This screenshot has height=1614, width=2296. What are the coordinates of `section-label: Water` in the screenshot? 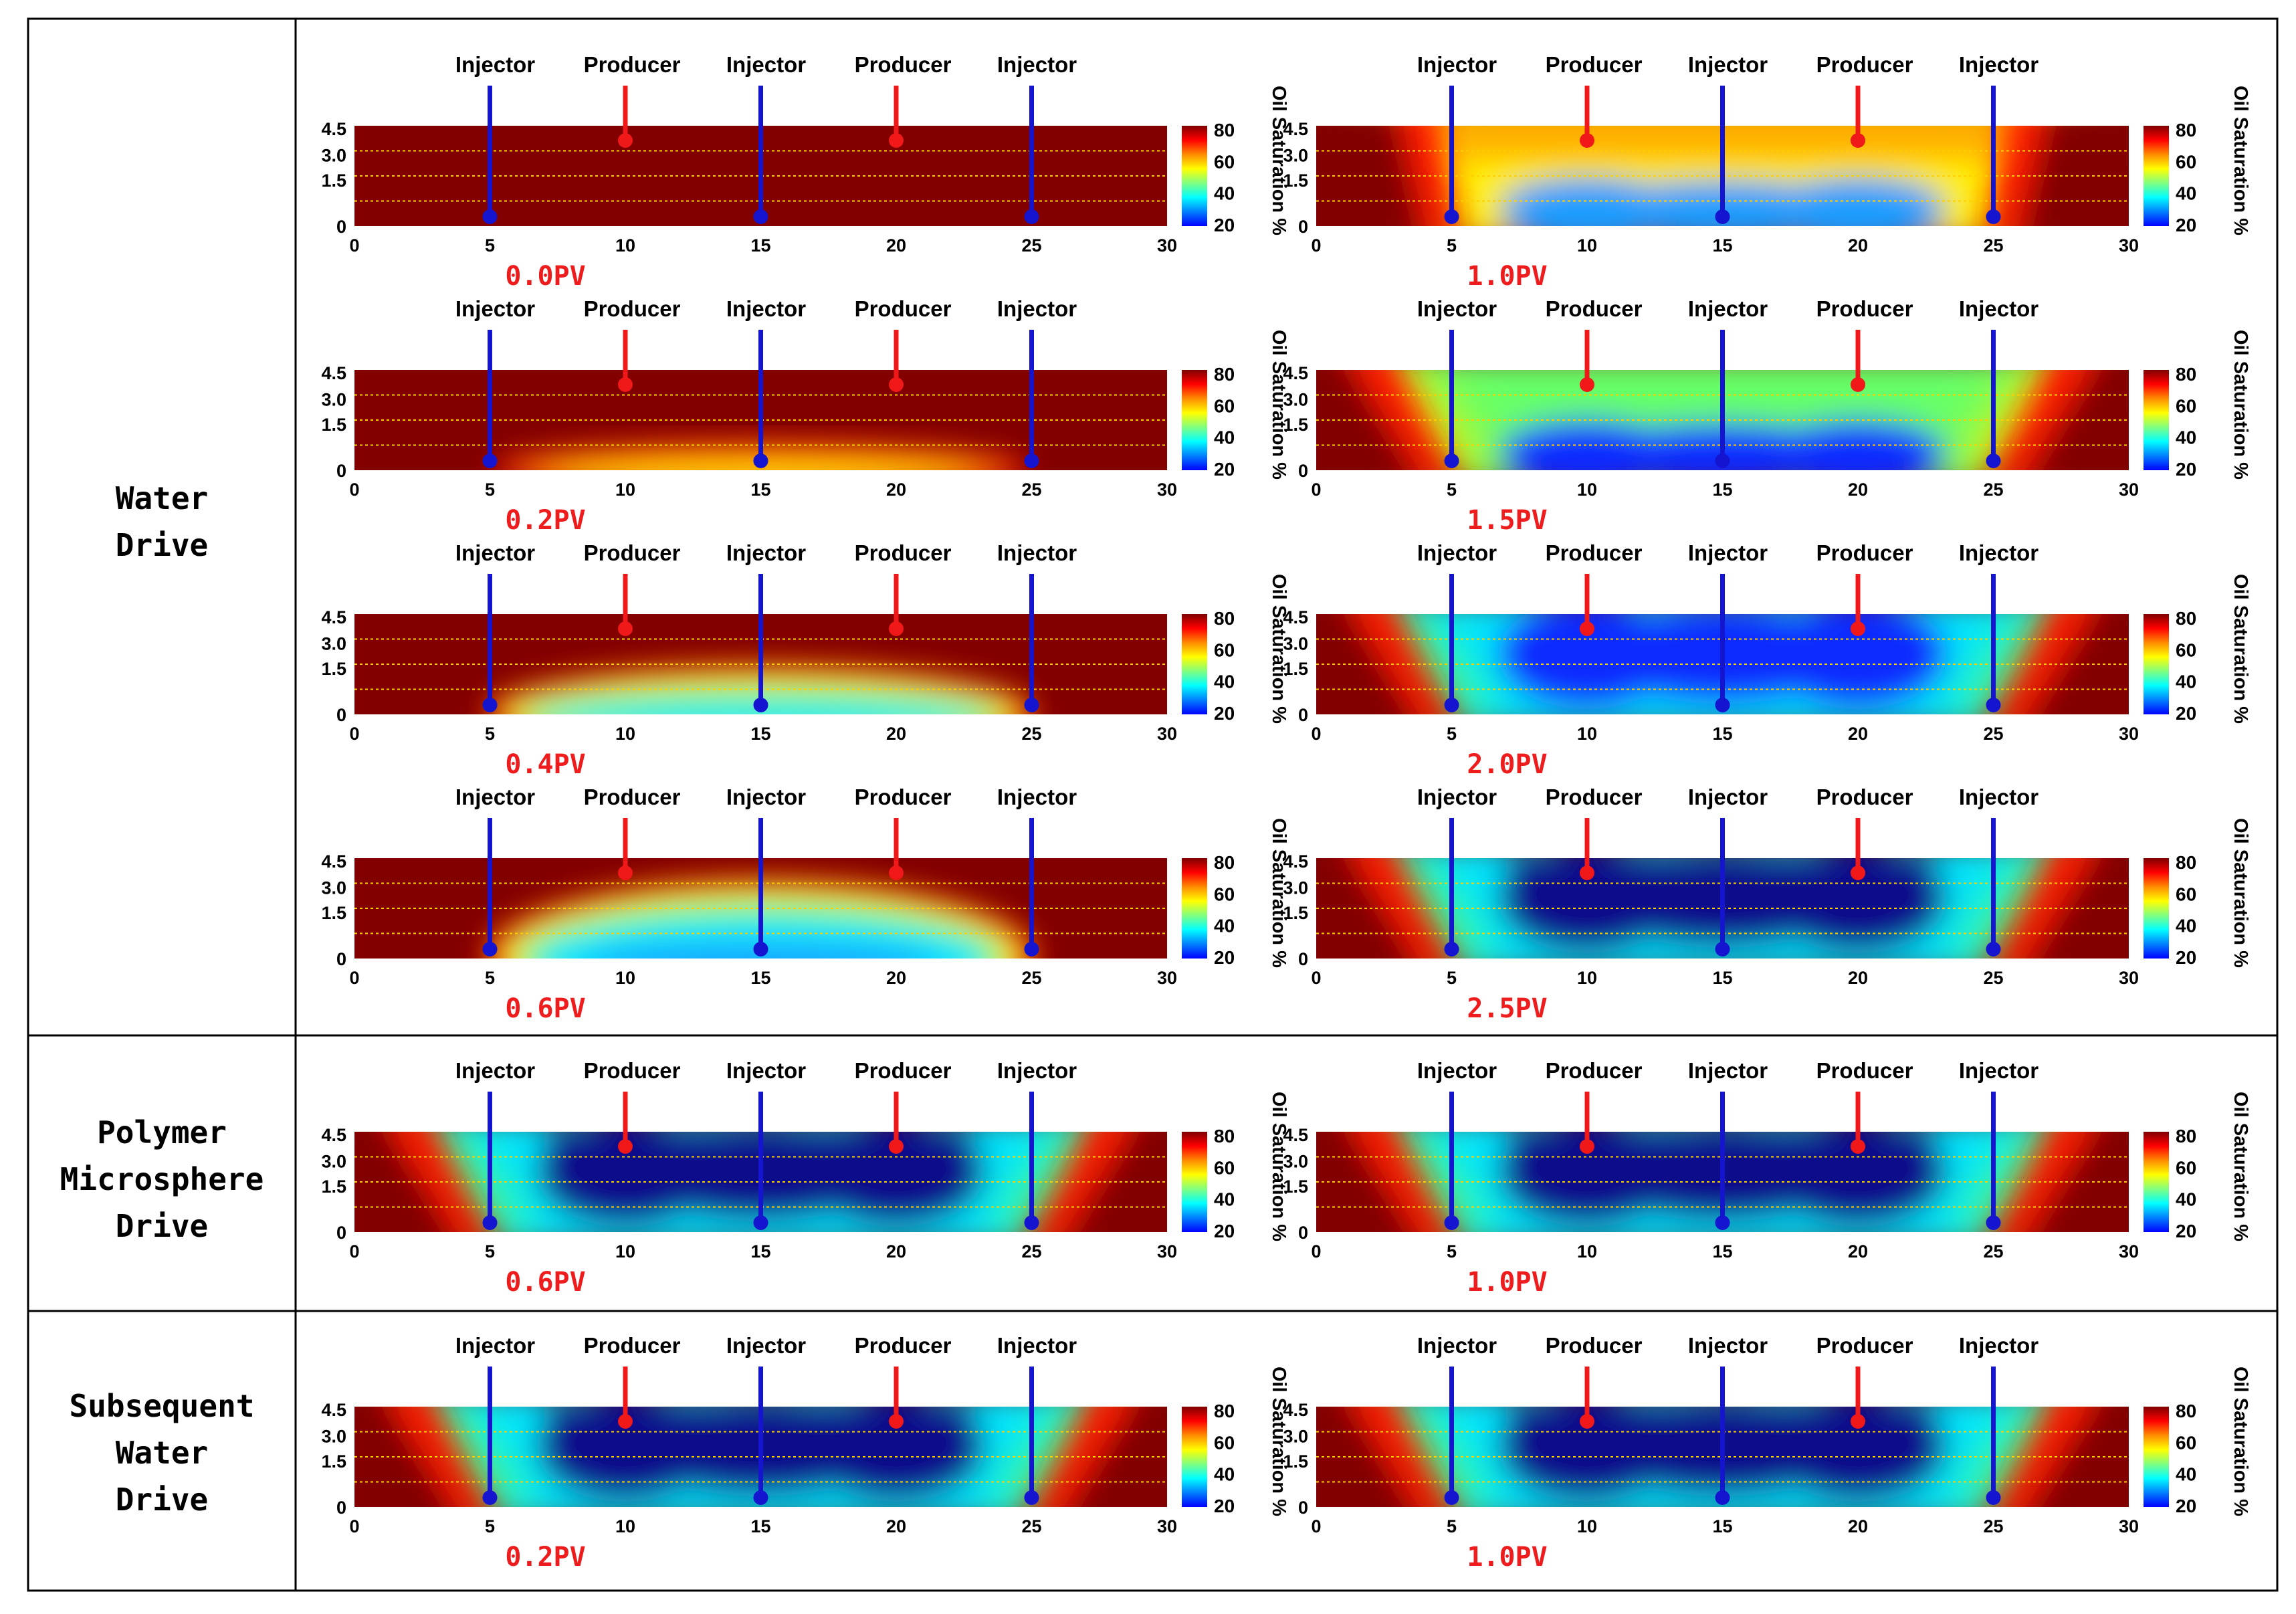 It's located at (162, 498).